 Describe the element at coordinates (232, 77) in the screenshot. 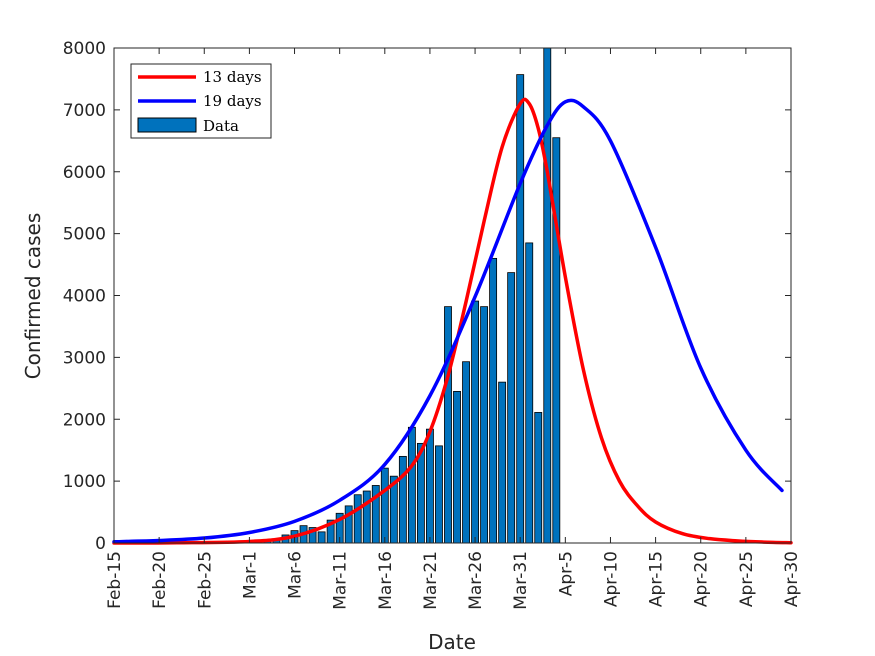

I see `legend-label-13-days: 13 days` at that location.